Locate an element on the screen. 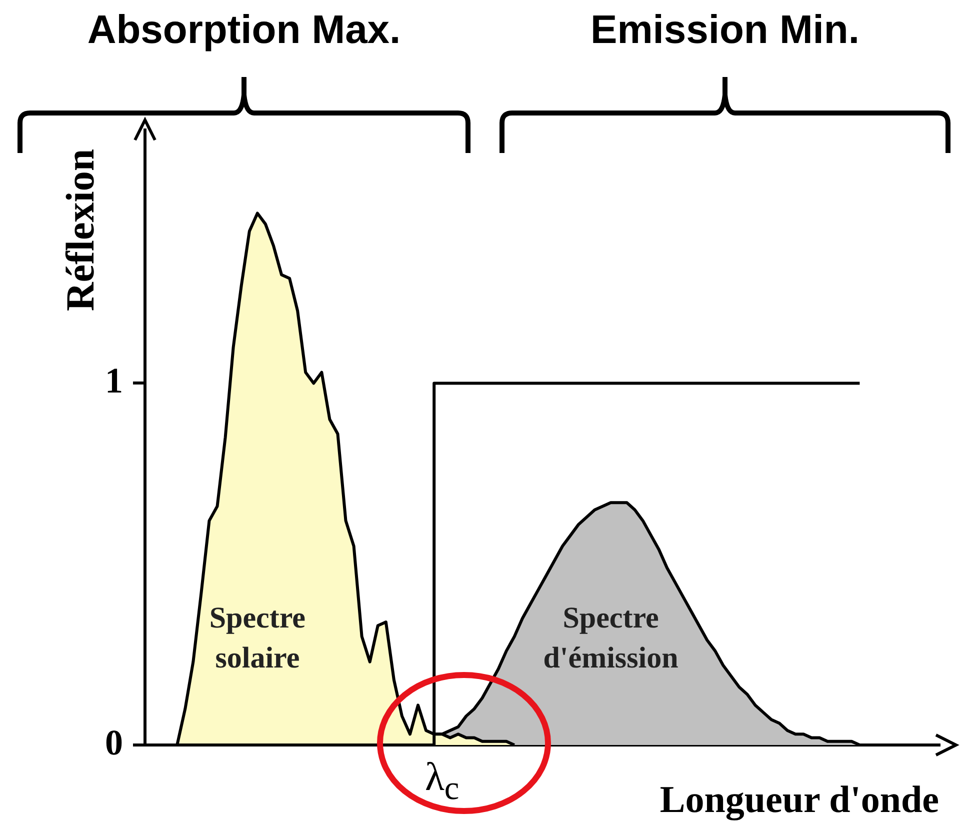  y-axis-title: Réflexion is located at coordinates (80, 230).